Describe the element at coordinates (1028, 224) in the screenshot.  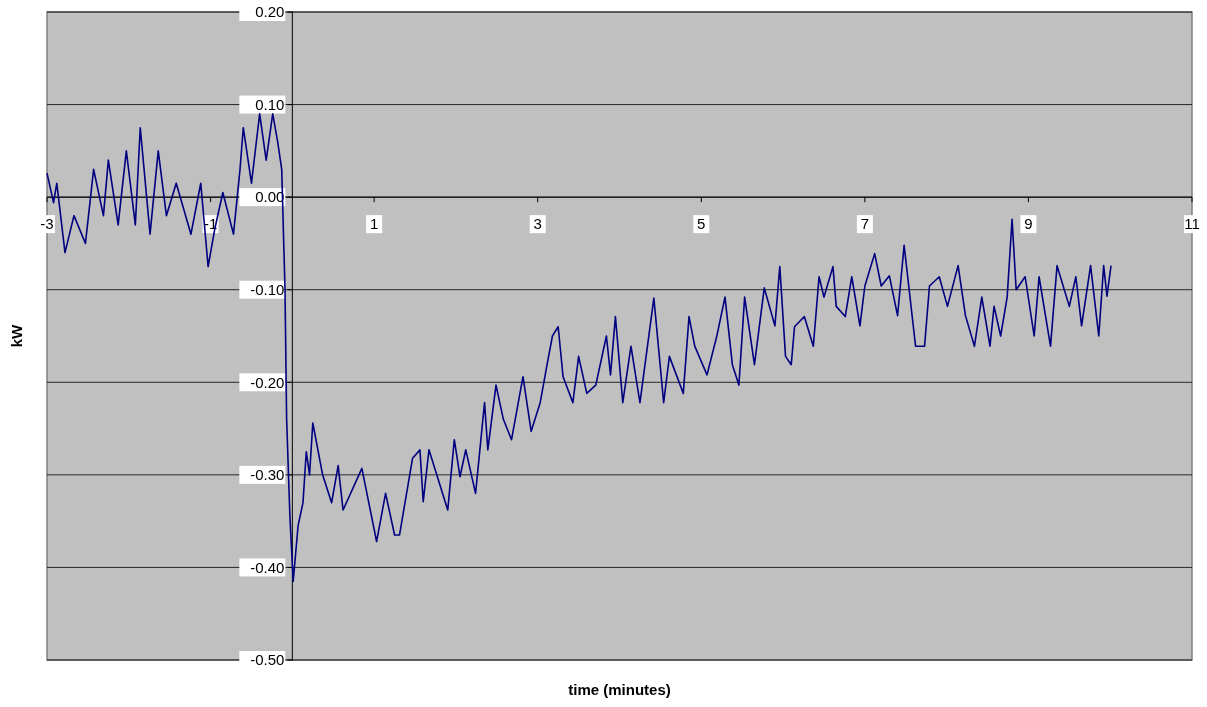
I see `x-tick-label: 9` at that location.